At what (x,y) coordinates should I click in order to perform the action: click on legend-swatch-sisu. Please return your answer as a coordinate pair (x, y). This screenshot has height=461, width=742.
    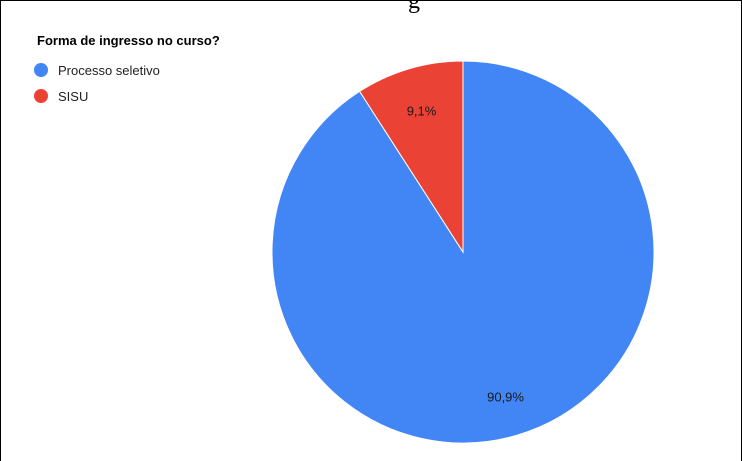
    Looking at the image, I should click on (41, 96).